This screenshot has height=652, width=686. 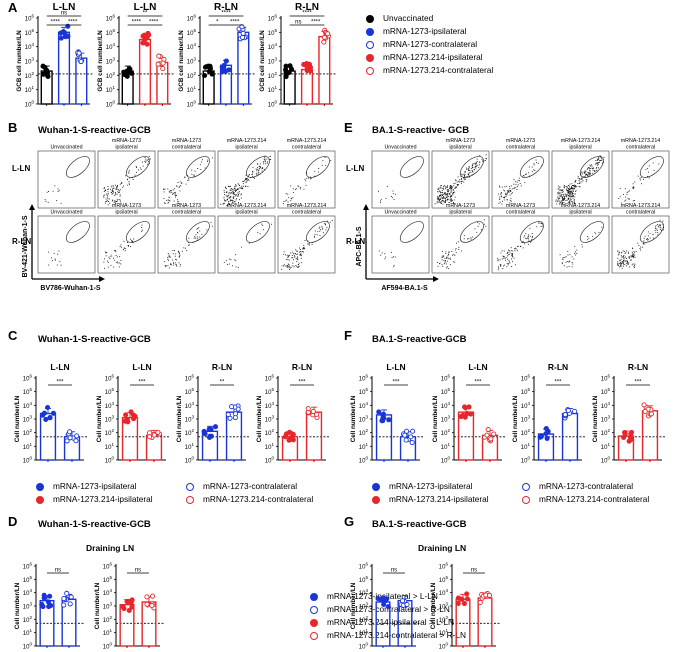 What do you see at coordinates (364, 419) in the screenshot?
I see `y-tick-label: 10³` at bounding box center [364, 419].